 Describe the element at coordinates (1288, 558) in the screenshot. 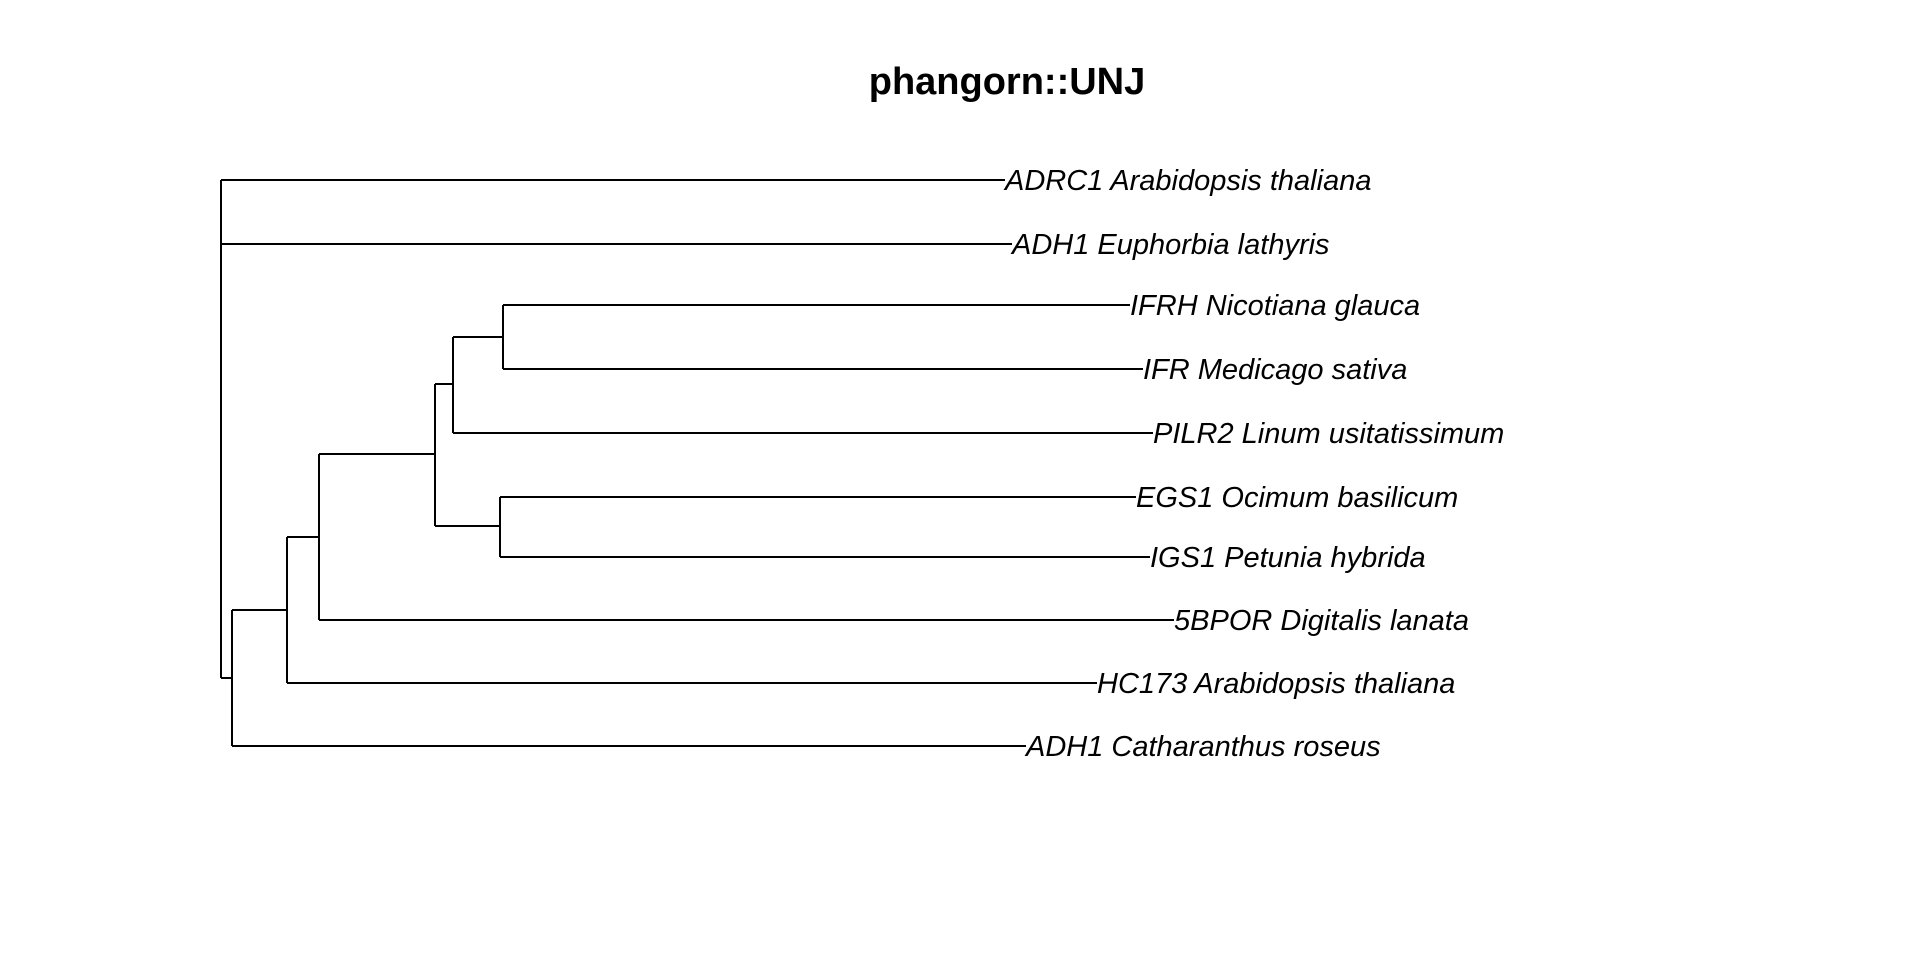

I see `tip-label-t7: IGS1 Petunia hybrida` at that location.